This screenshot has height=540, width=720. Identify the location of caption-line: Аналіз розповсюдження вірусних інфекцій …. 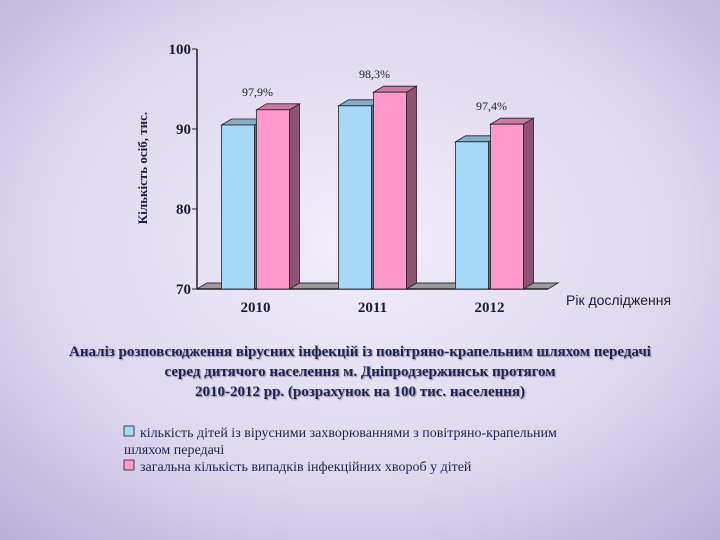
(360, 352).